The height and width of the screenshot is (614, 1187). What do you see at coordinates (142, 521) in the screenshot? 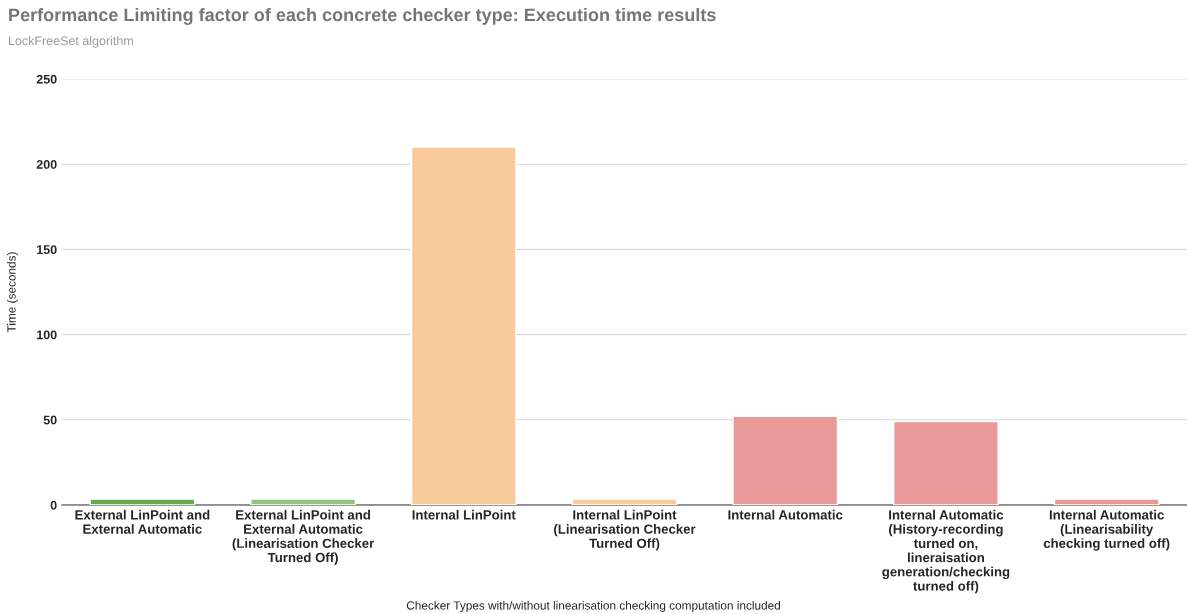
I see `x-tick-label: External LinPoint and External Automatic` at bounding box center [142, 521].